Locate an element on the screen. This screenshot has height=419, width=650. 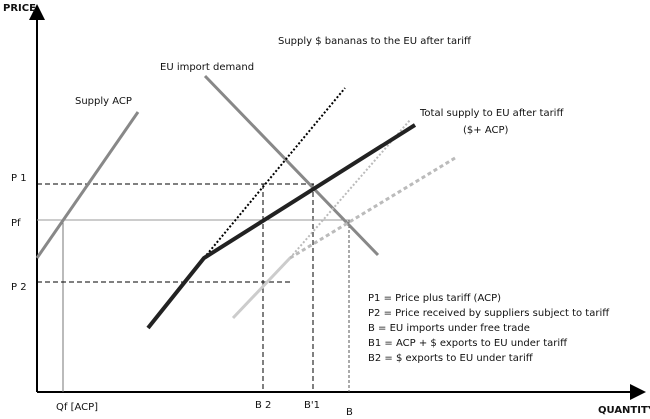
legend-item: P1 = Price plus tariff (ACP) is located at coordinates (434, 298).